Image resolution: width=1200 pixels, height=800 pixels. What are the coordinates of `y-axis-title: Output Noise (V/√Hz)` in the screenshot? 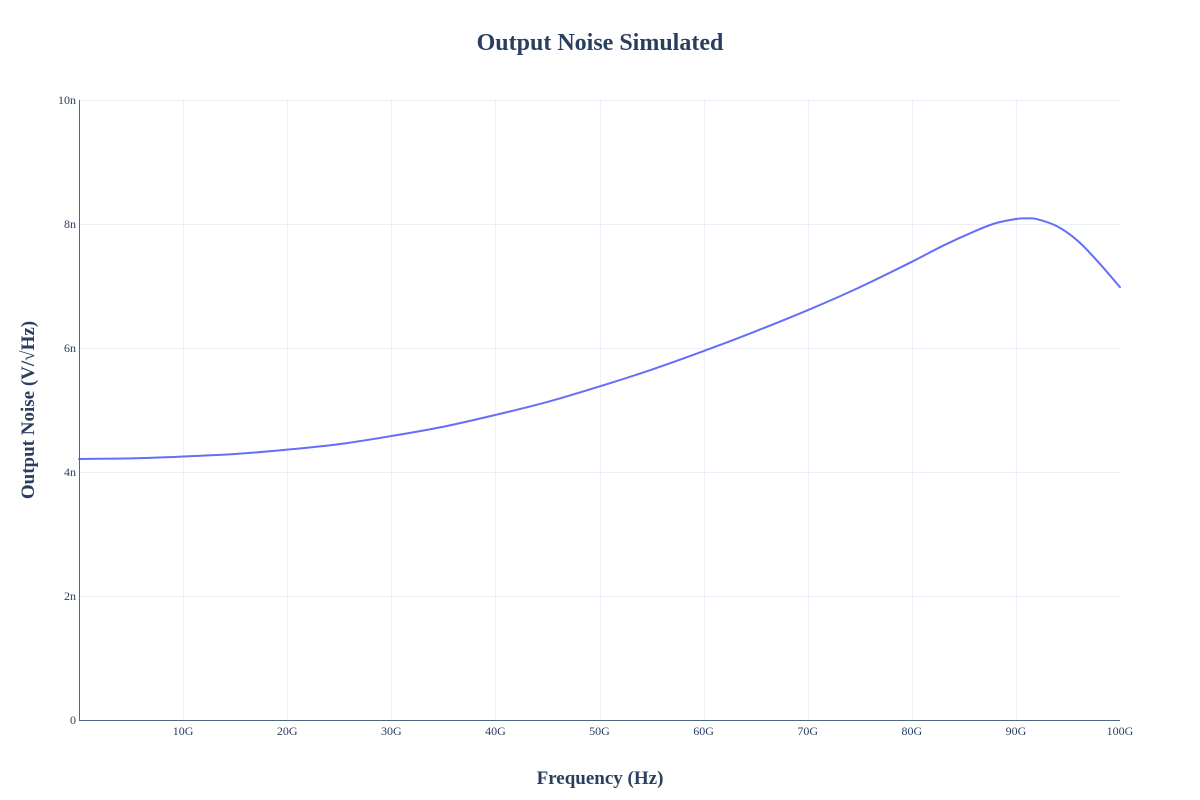 It's located at (28, 410).